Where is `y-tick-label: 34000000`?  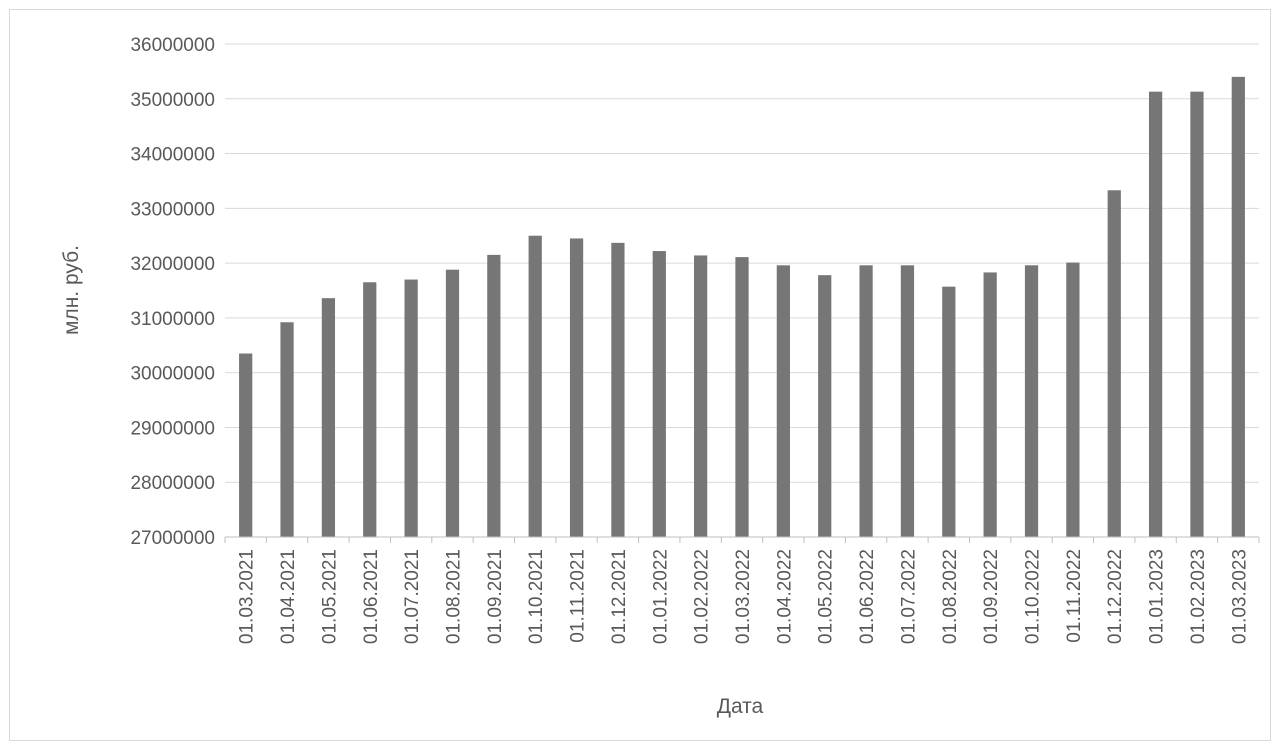
y-tick-label: 34000000 is located at coordinates (172, 155).